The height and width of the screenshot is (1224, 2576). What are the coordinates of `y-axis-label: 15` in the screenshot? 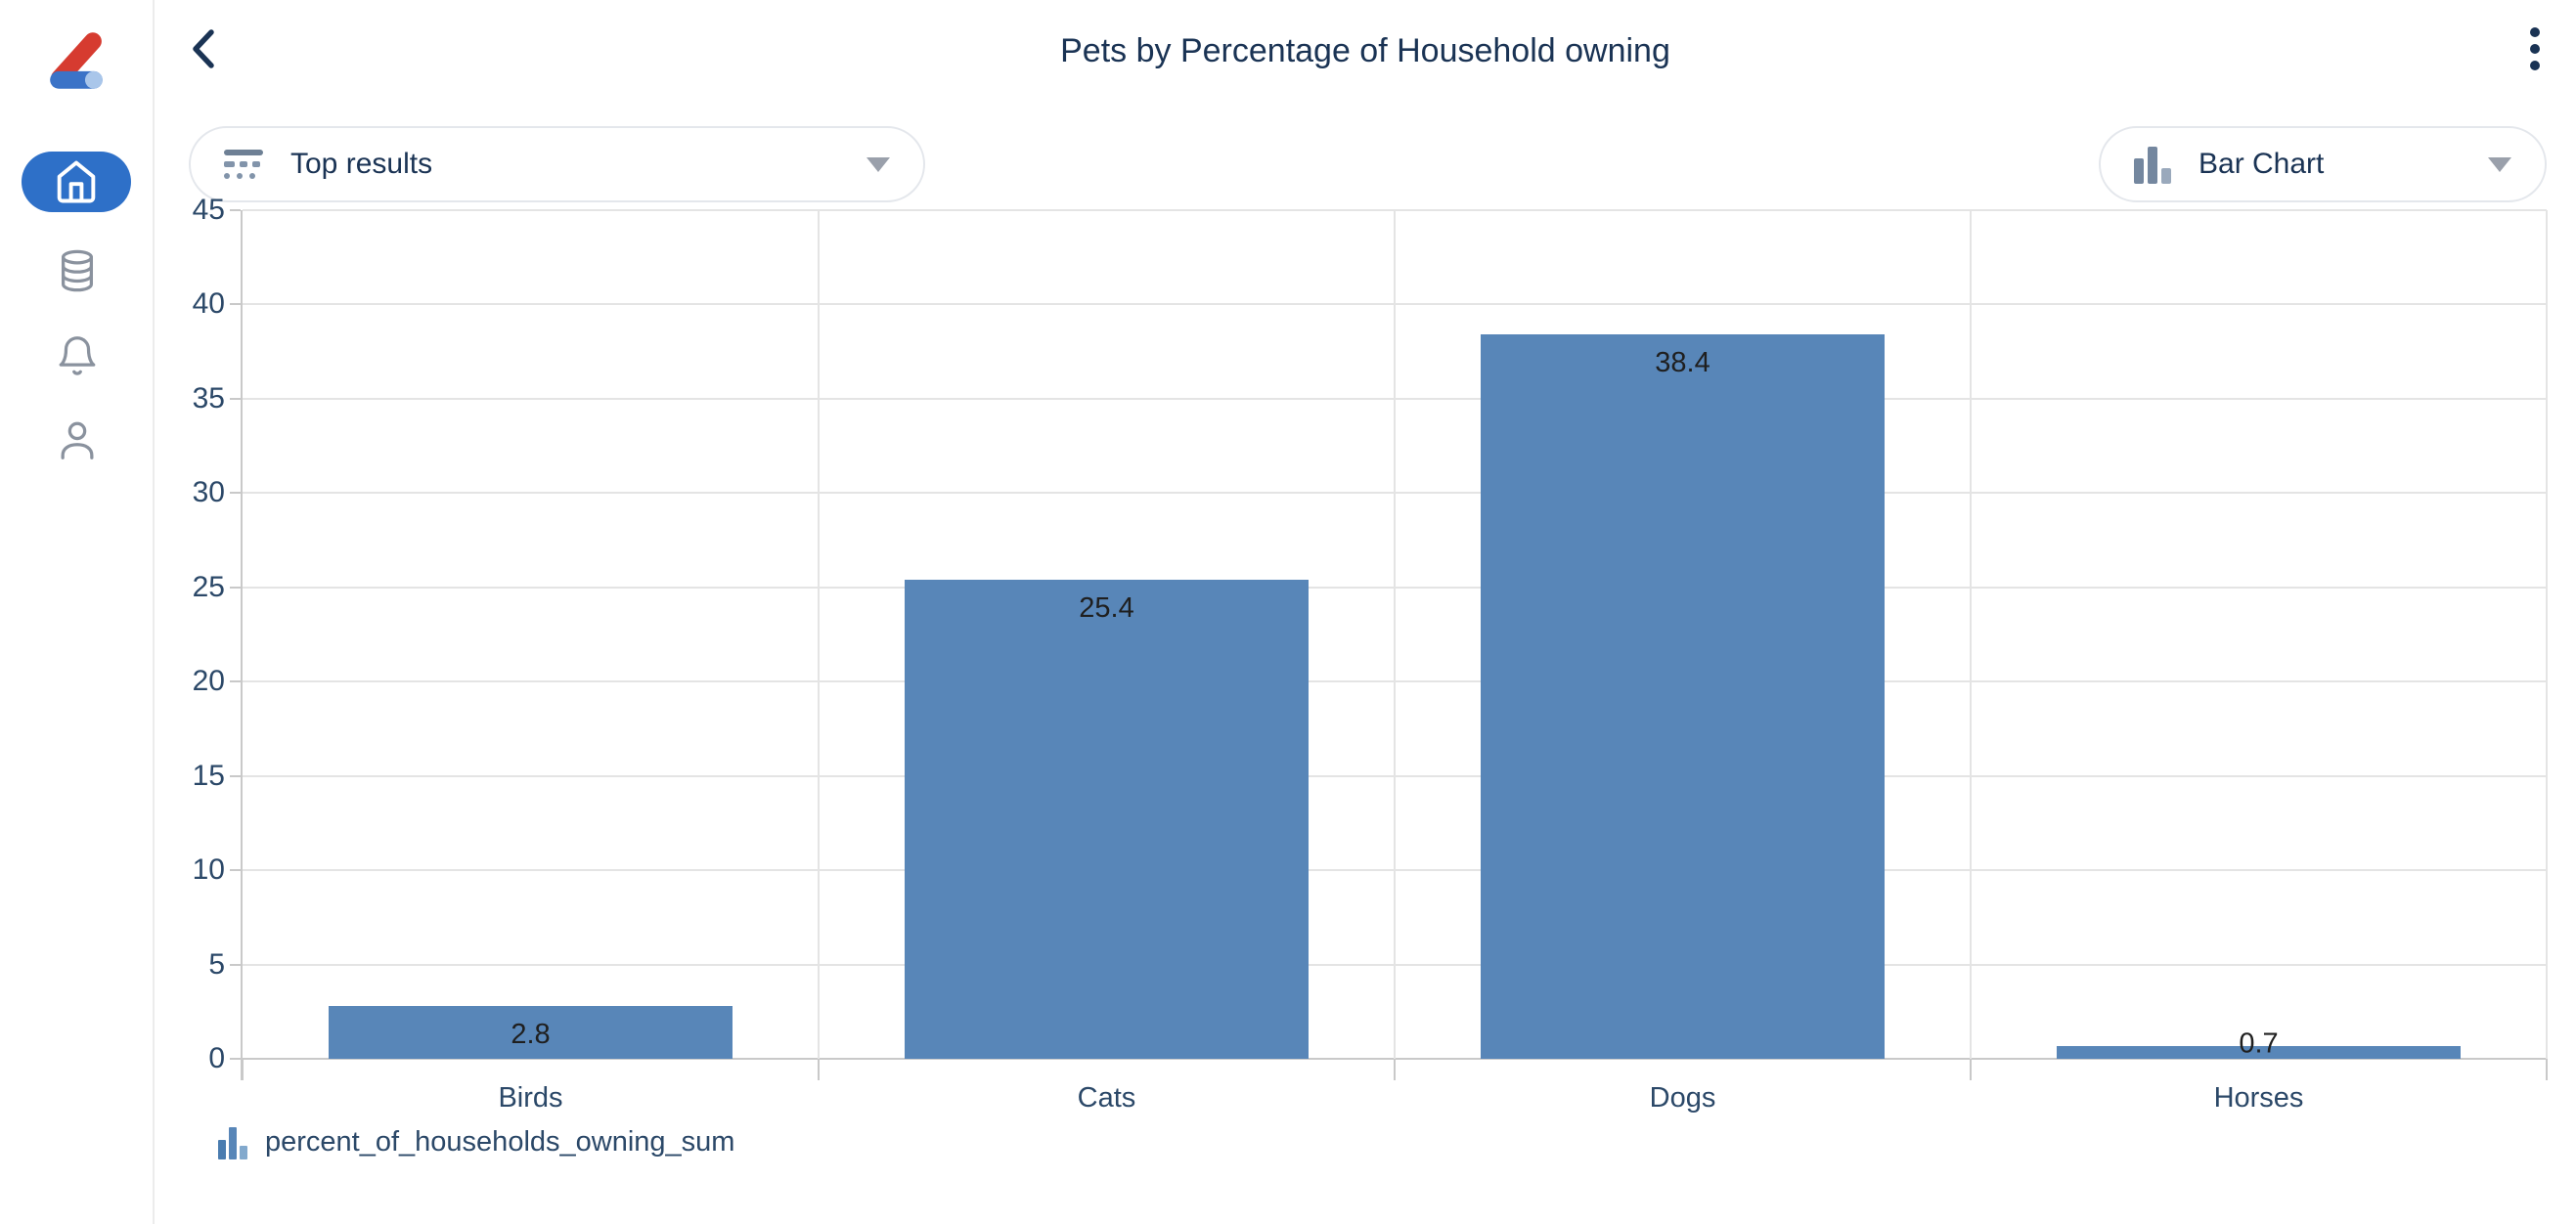 It's located at (208, 775).